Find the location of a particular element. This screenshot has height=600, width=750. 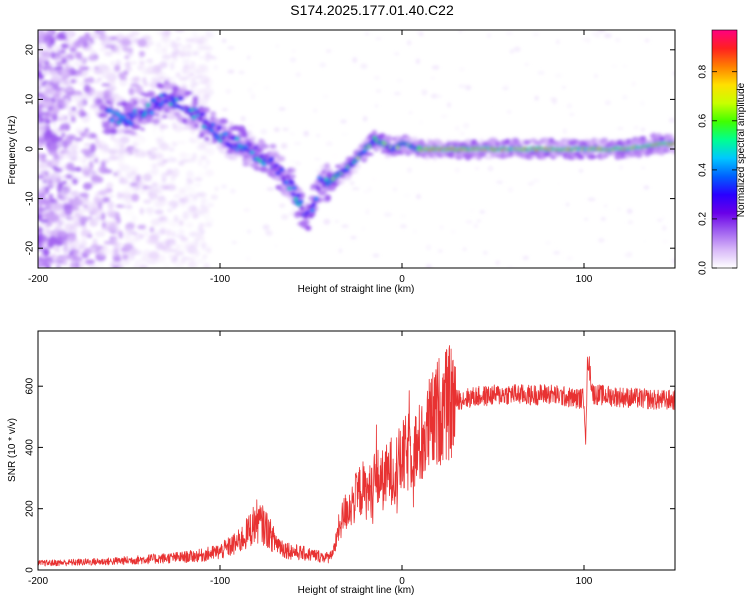

heat-cell-1916 is located at coordinates (253, 138).